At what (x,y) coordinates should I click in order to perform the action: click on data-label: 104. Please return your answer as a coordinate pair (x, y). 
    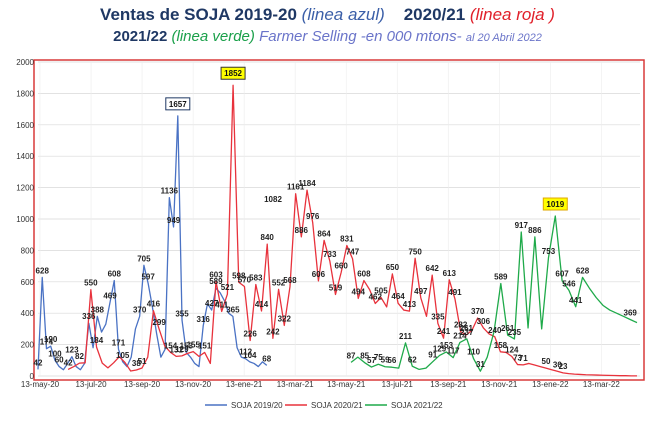
    Looking at the image, I should click on (250, 355).